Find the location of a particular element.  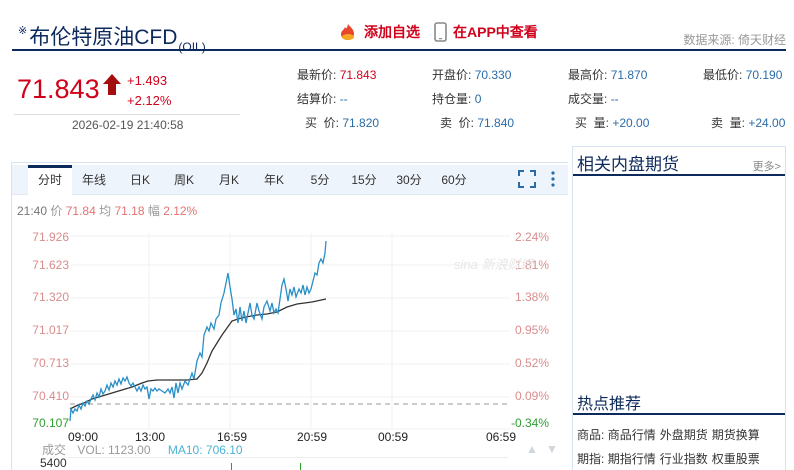

volume-divider is located at coordinates (288, 457).